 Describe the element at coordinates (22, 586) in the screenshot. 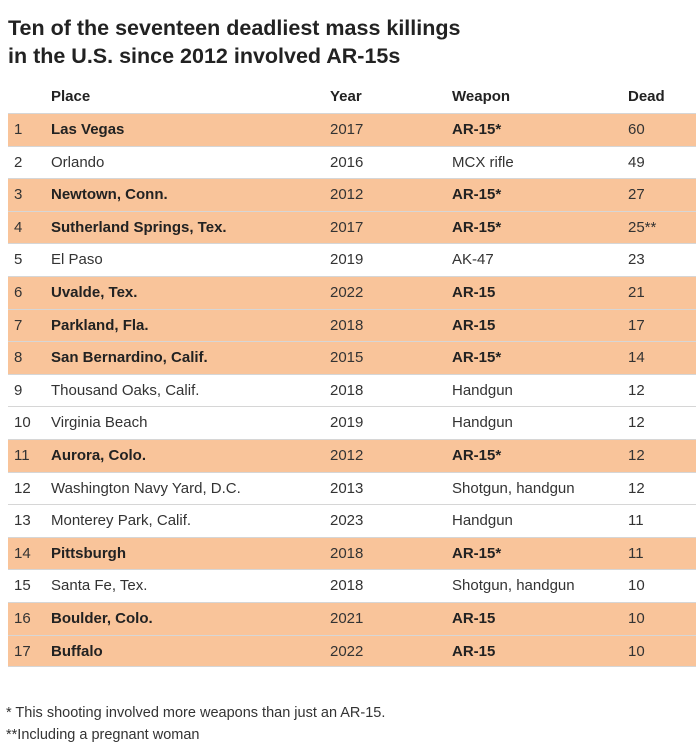

I see `rank-cell: 15` at that location.